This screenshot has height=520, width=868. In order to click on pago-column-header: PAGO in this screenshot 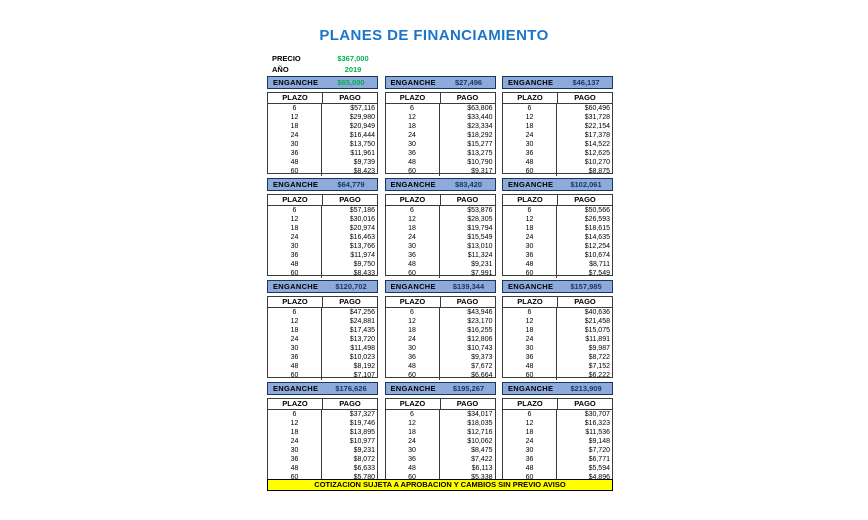, I will do `click(350, 403)`.